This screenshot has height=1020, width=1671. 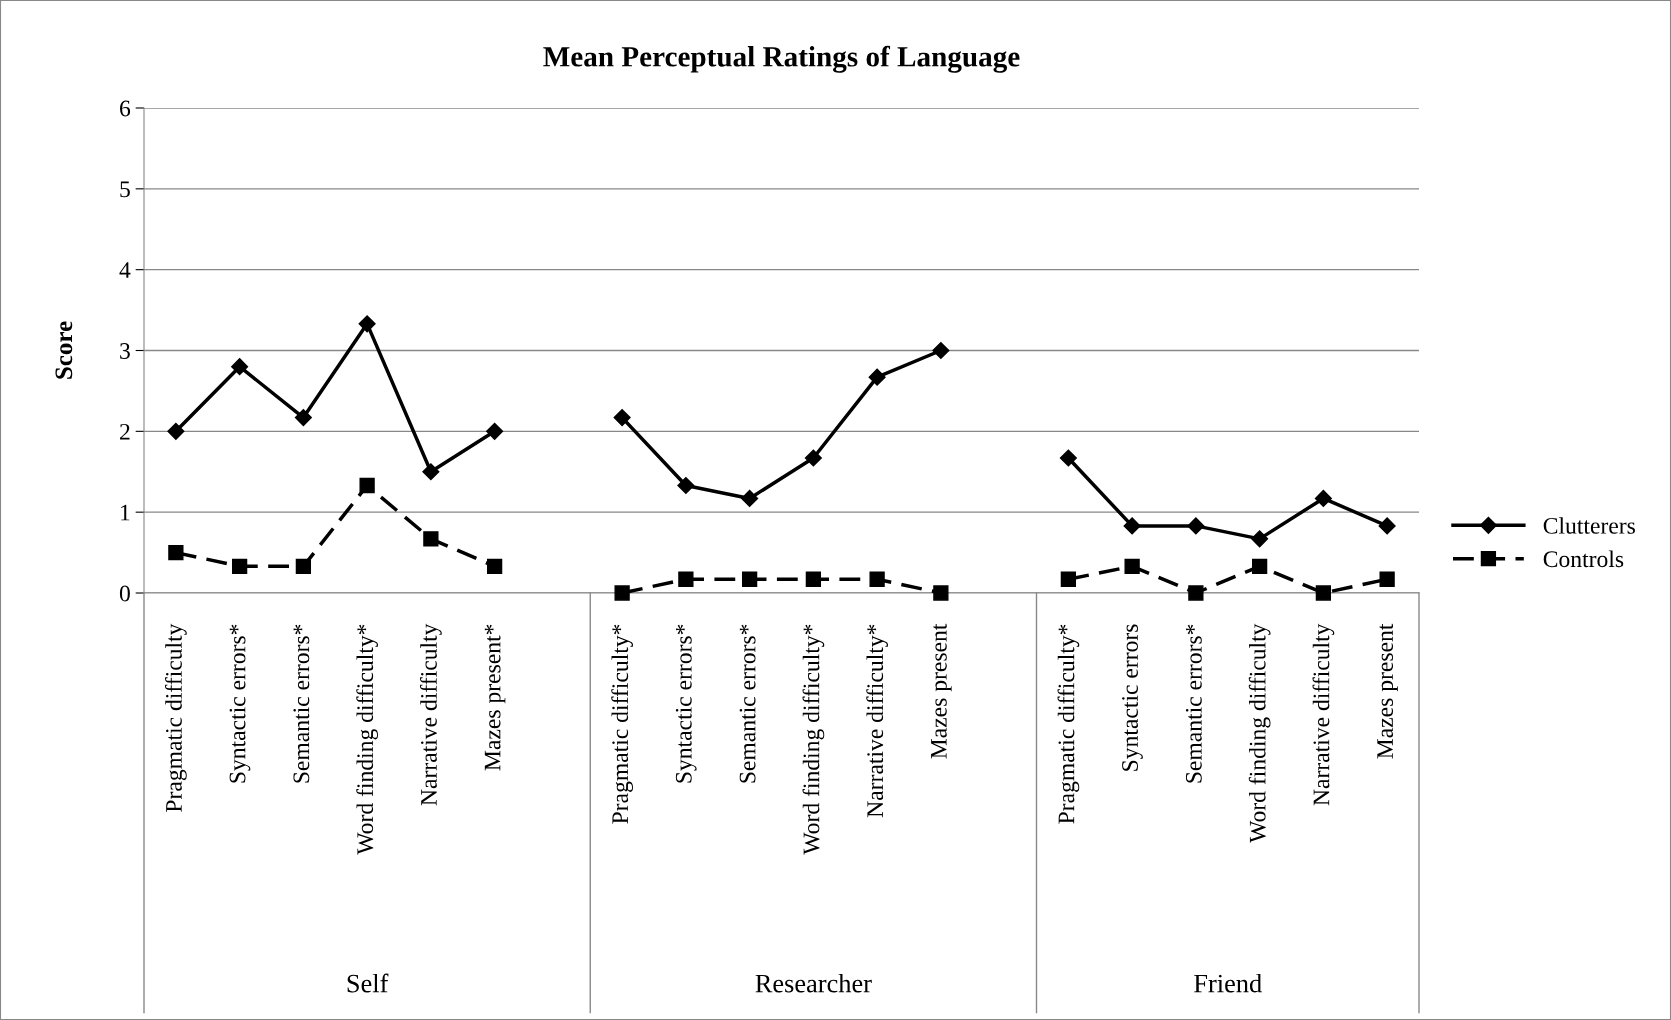 What do you see at coordinates (368, 983) in the screenshot?
I see `text: Self` at bounding box center [368, 983].